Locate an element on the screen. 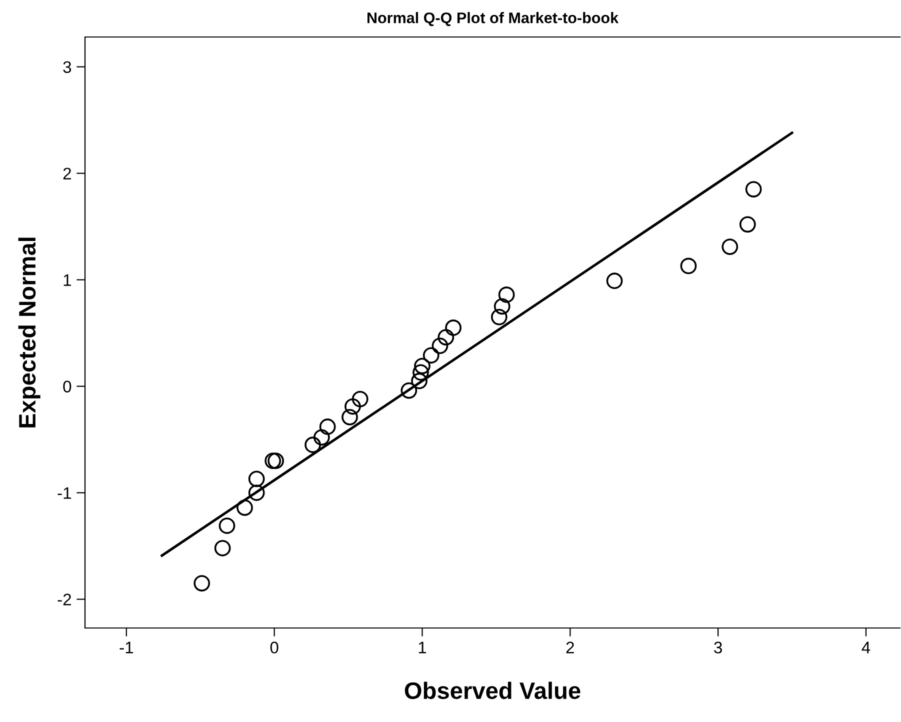 The height and width of the screenshot is (722, 901). x-tick-label: 0 is located at coordinates (274, 648).